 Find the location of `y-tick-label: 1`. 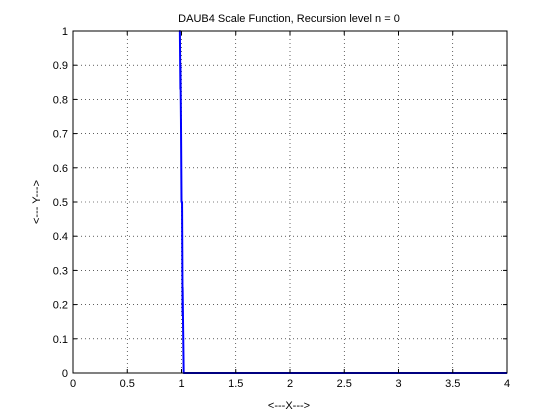

y-tick-label: 1 is located at coordinates (65, 32).